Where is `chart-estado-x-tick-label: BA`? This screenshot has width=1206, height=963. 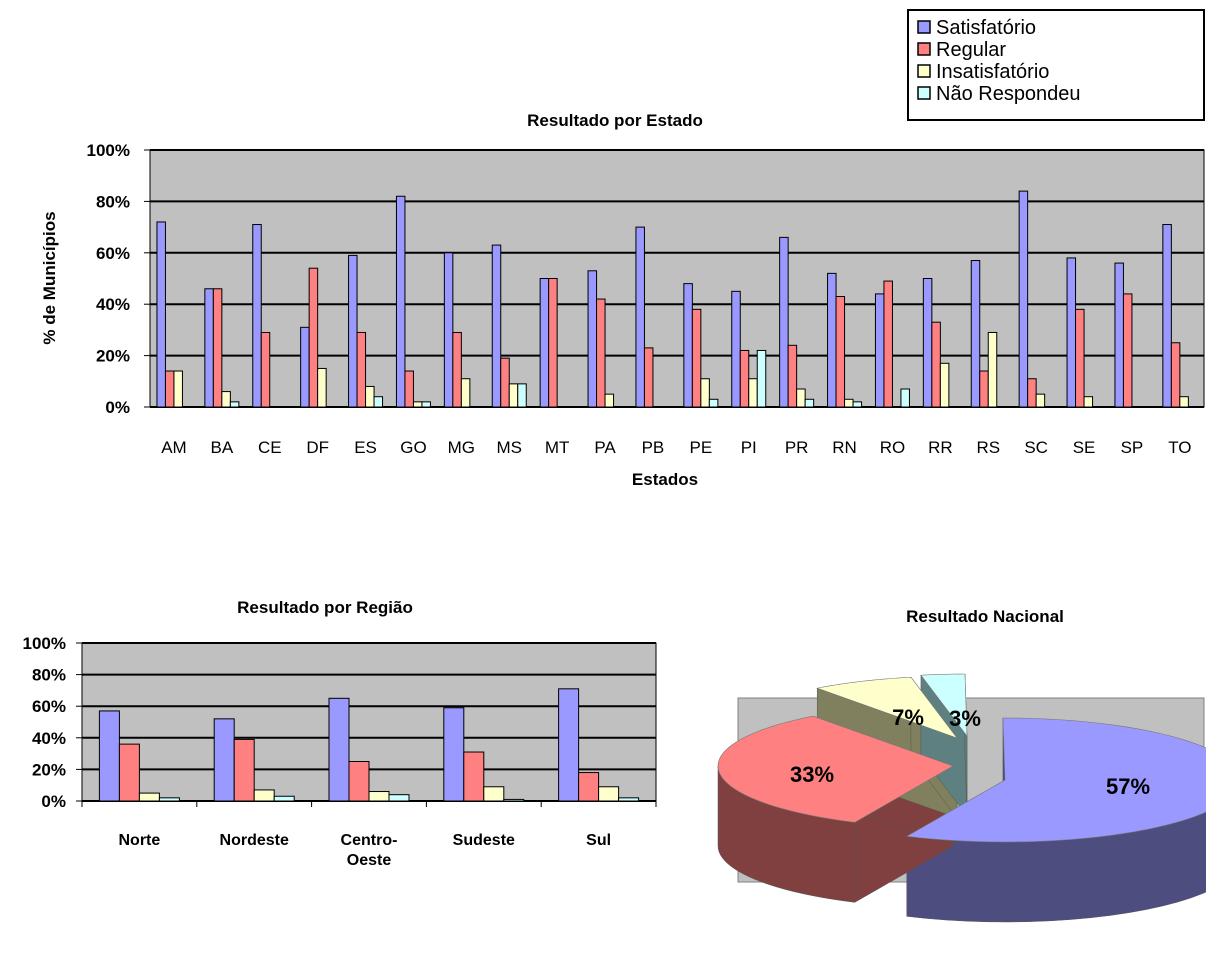 chart-estado-x-tick-label: BA is located at coordinates (222, 447).